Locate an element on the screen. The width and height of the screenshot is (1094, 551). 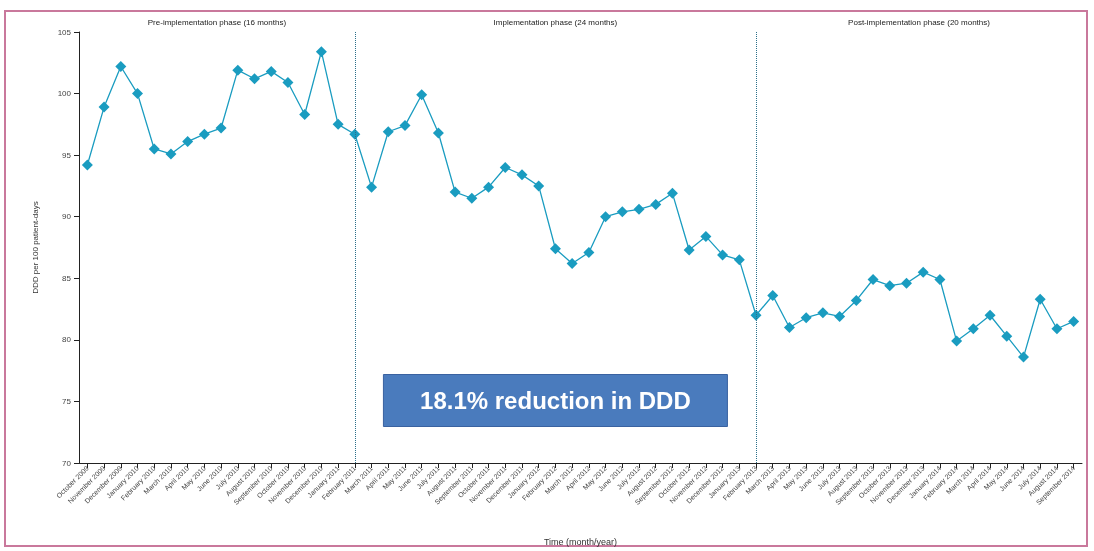
y-axis-title: DDD per 100 patient-days is located at coordinates (35, 247).